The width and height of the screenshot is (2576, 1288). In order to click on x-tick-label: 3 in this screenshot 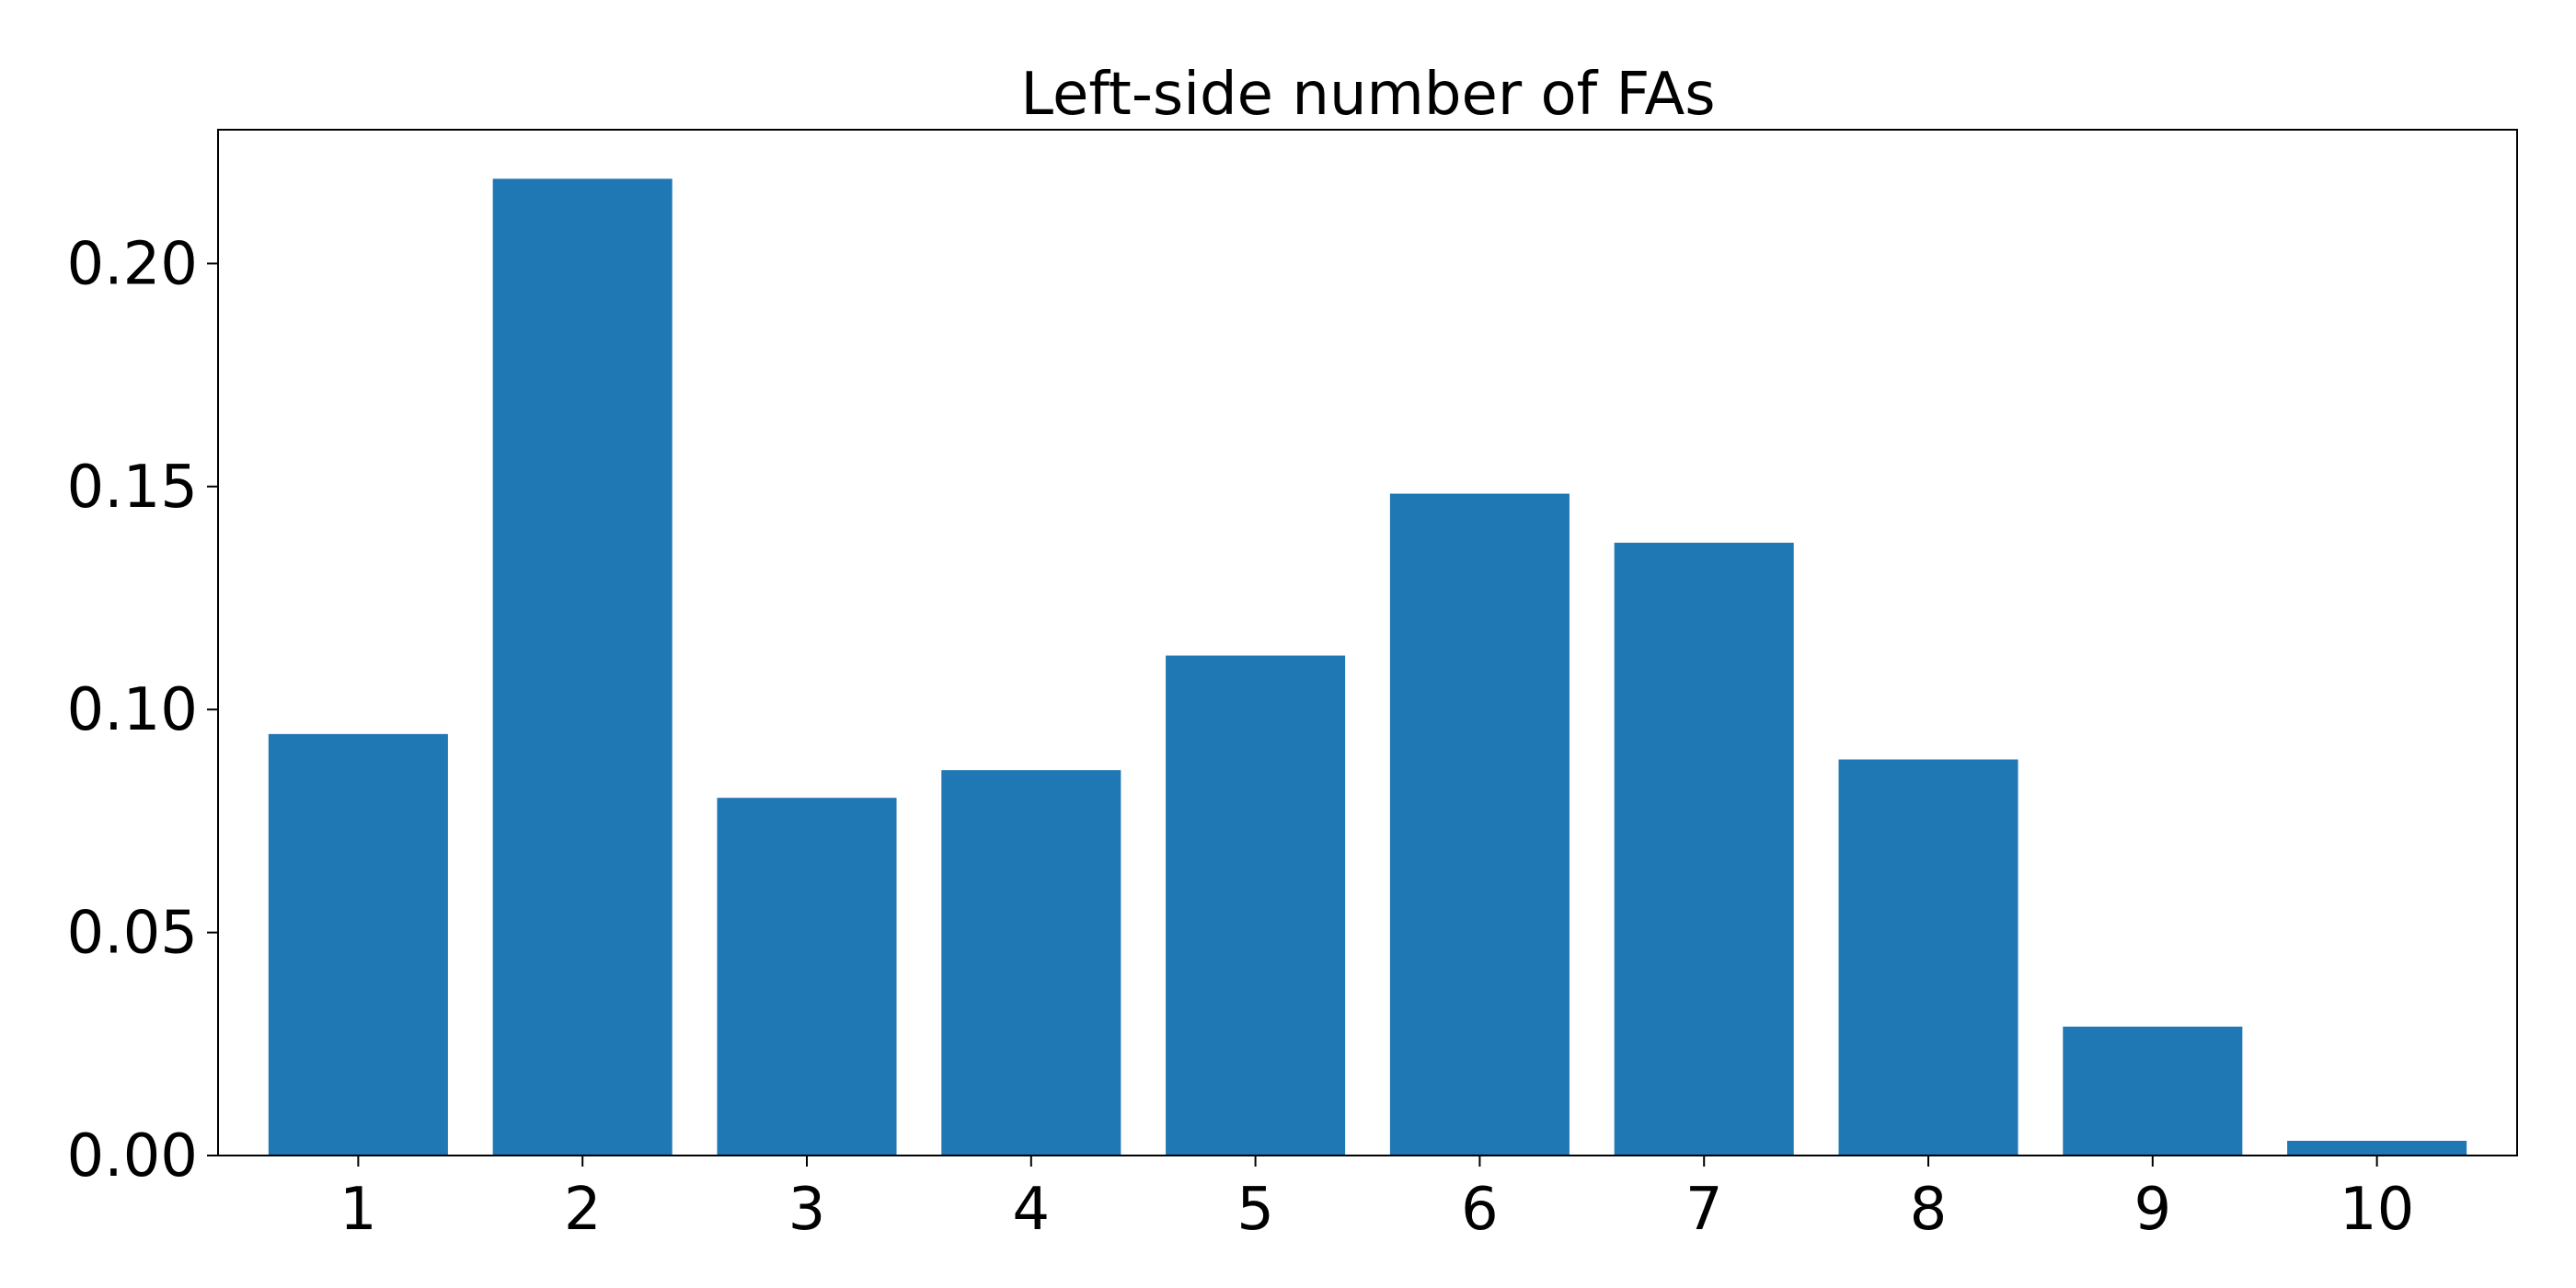, I will do `click(807, 1210)`.